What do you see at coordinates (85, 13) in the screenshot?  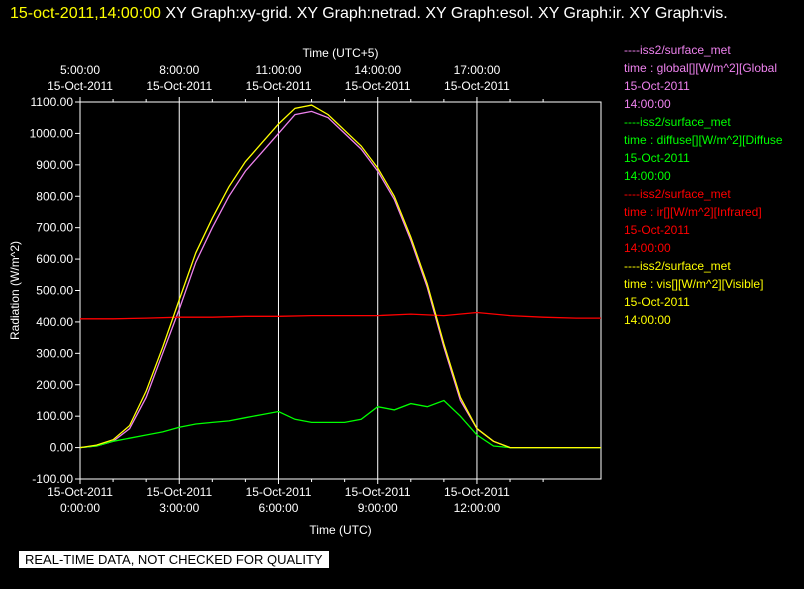 I see `title-timestamp: 15-oct-2011,14:00:00` at bounding box center [85, 13].